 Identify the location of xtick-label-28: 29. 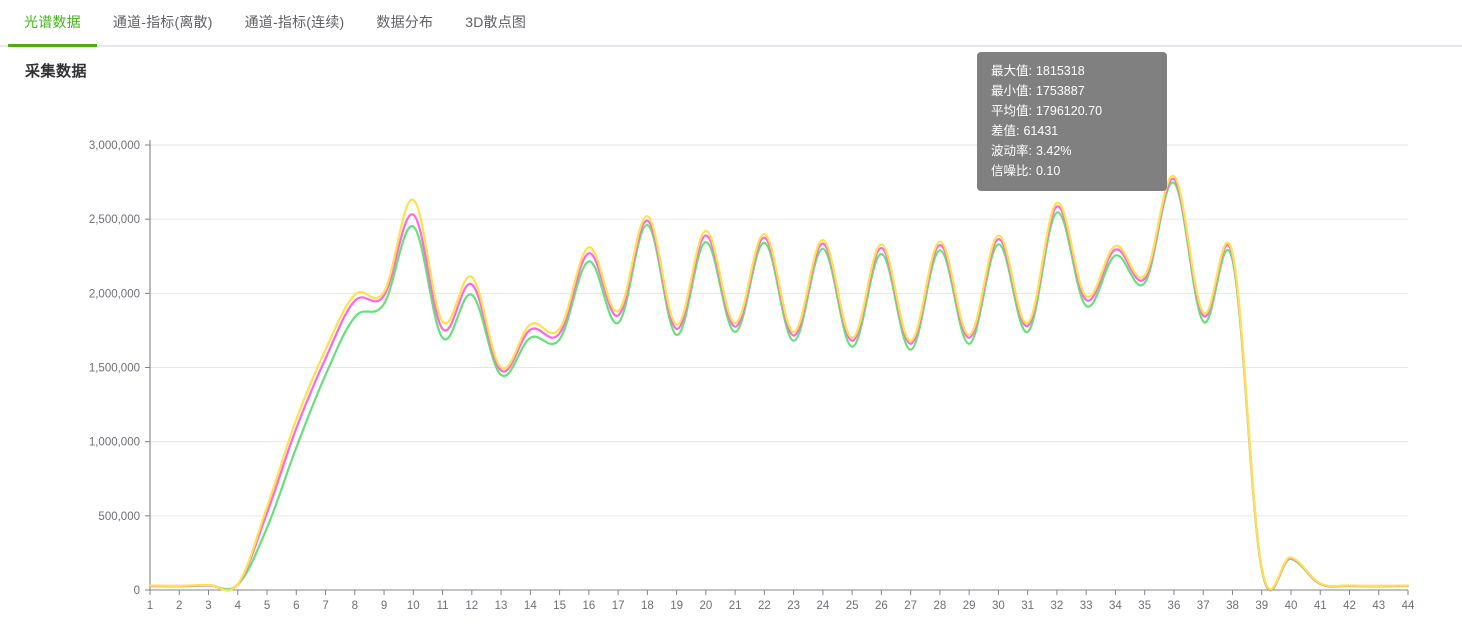
(969, 606).